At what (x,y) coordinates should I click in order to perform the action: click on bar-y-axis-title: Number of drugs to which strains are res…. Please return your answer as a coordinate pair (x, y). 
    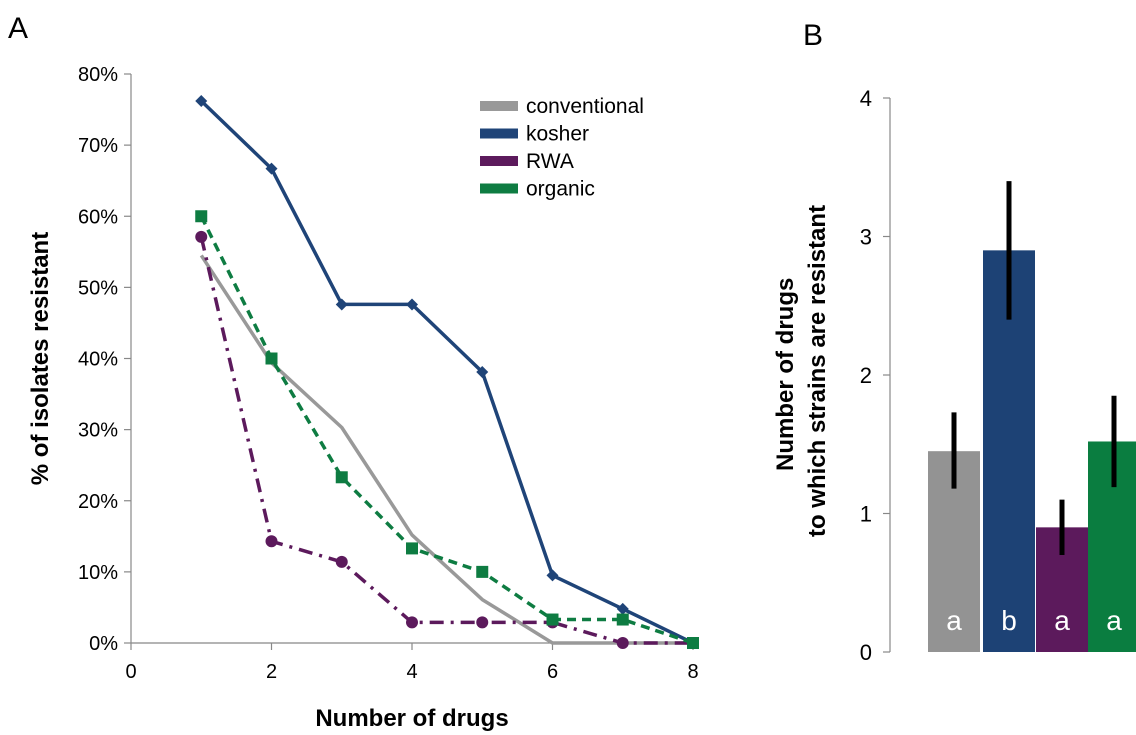
    Looking at the image, I should click on (801, 371).